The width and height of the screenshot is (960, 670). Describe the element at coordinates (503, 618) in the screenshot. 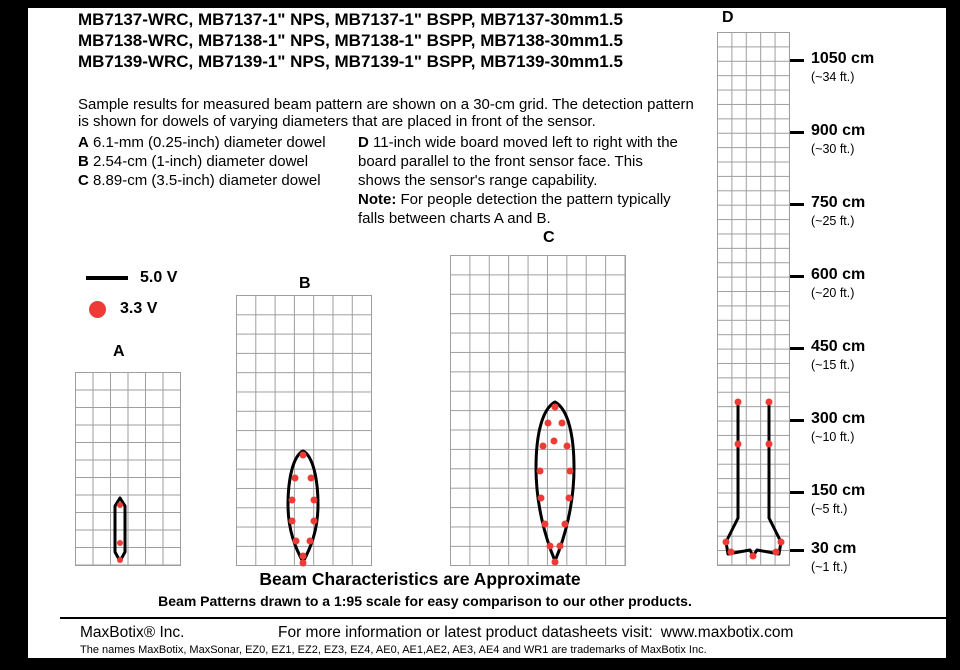

I see `footer-divider` at that location.